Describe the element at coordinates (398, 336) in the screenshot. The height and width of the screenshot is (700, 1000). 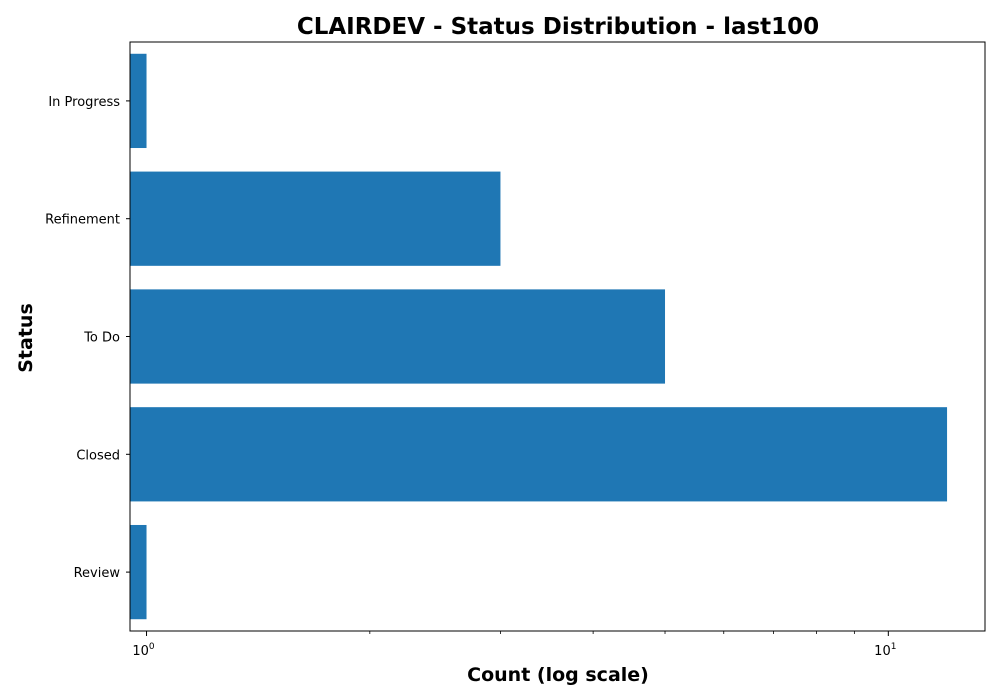
I see `bar-to-do` at that location.